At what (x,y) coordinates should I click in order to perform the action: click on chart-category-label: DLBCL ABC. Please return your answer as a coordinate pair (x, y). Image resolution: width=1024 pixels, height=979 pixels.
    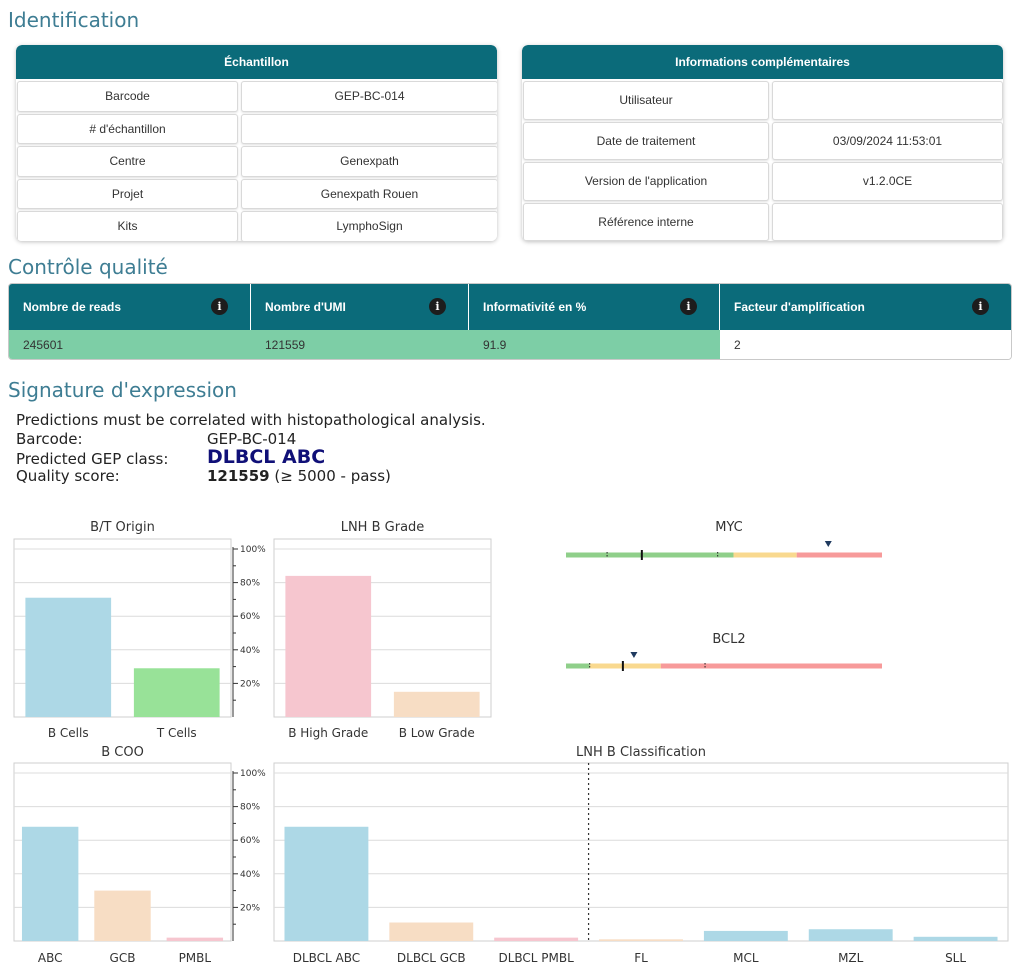
    Looking at the image, I should click on (326, 958).